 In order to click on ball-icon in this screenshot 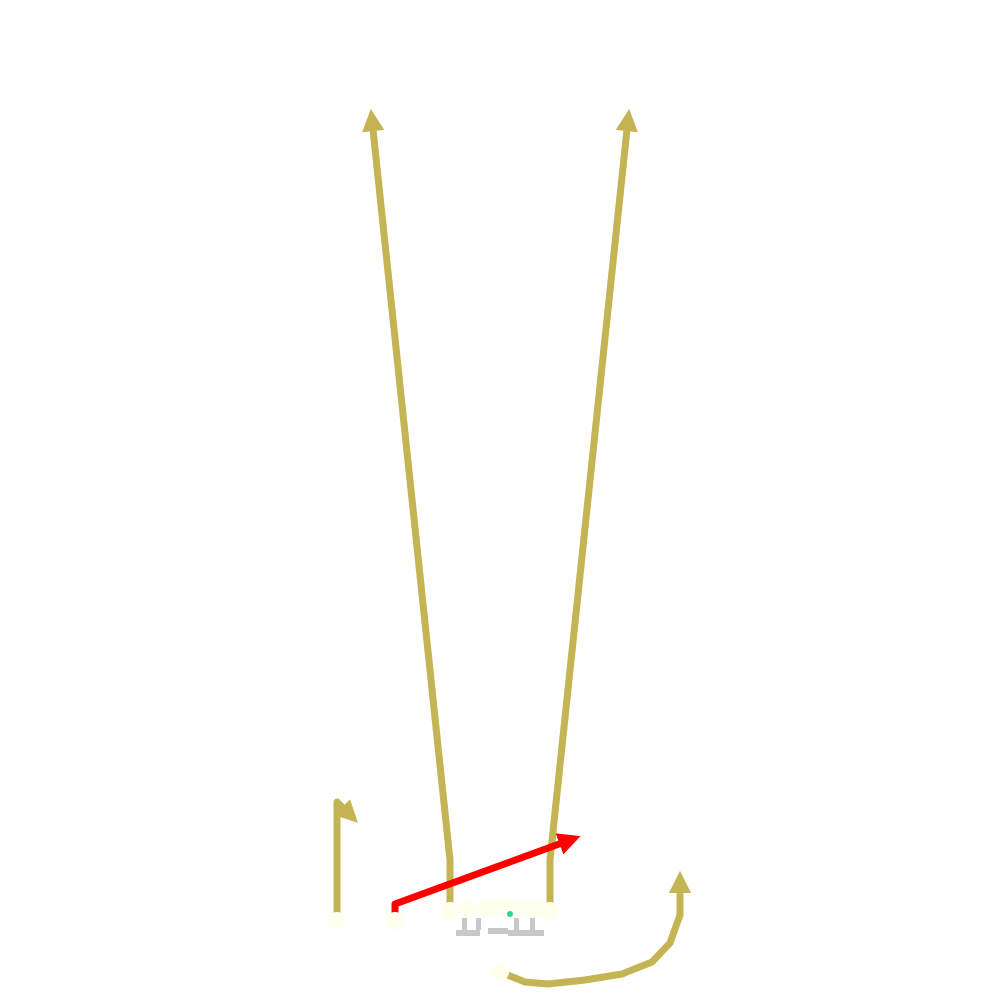, I will do `click(510, 914)`.